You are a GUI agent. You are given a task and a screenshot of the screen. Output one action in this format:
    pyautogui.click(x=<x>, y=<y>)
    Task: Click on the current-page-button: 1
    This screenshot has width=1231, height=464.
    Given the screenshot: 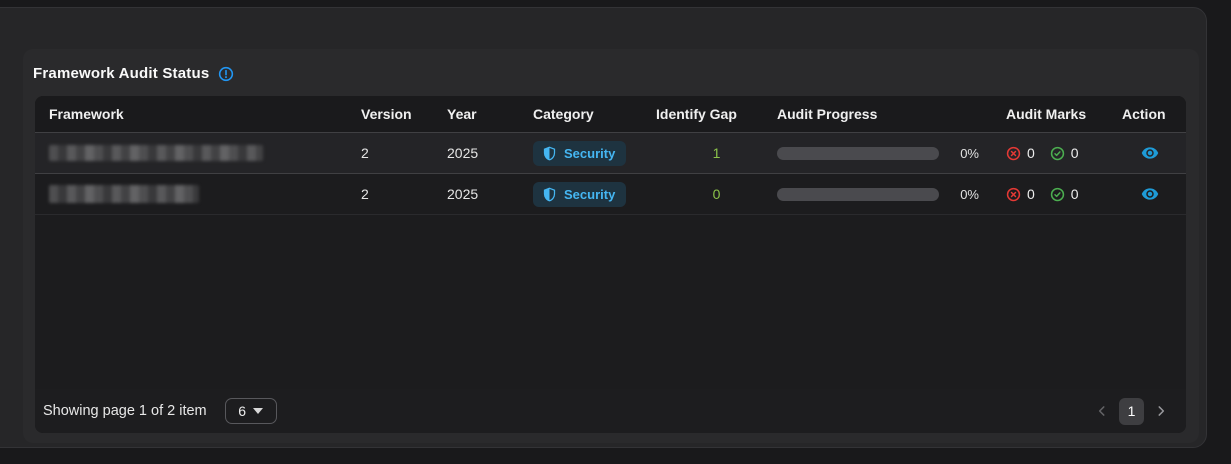 What is the action you would take?
    pyautogui.click(x=1131, y=411)
    